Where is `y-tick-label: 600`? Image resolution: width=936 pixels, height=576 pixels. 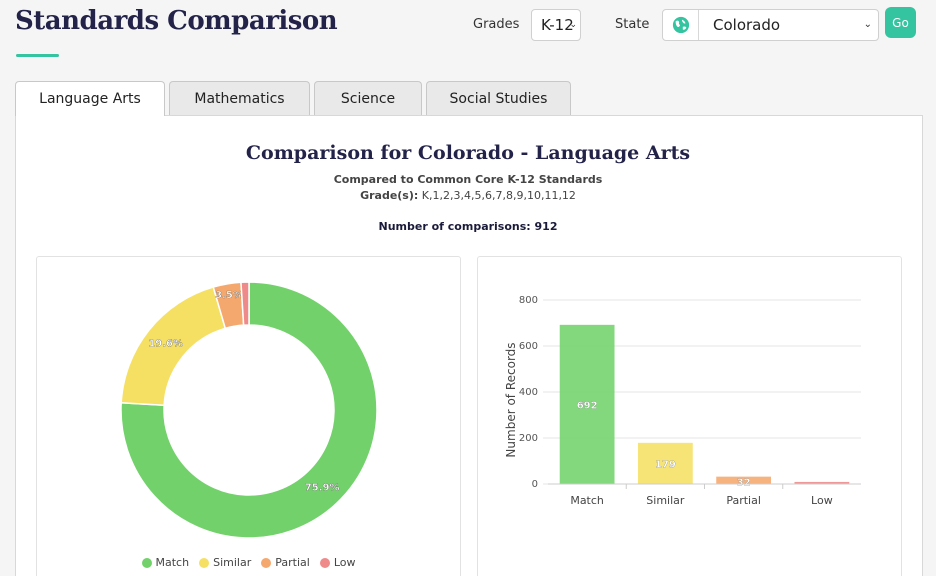 y-tick-label: 600 is located at coordinates (528, 346).